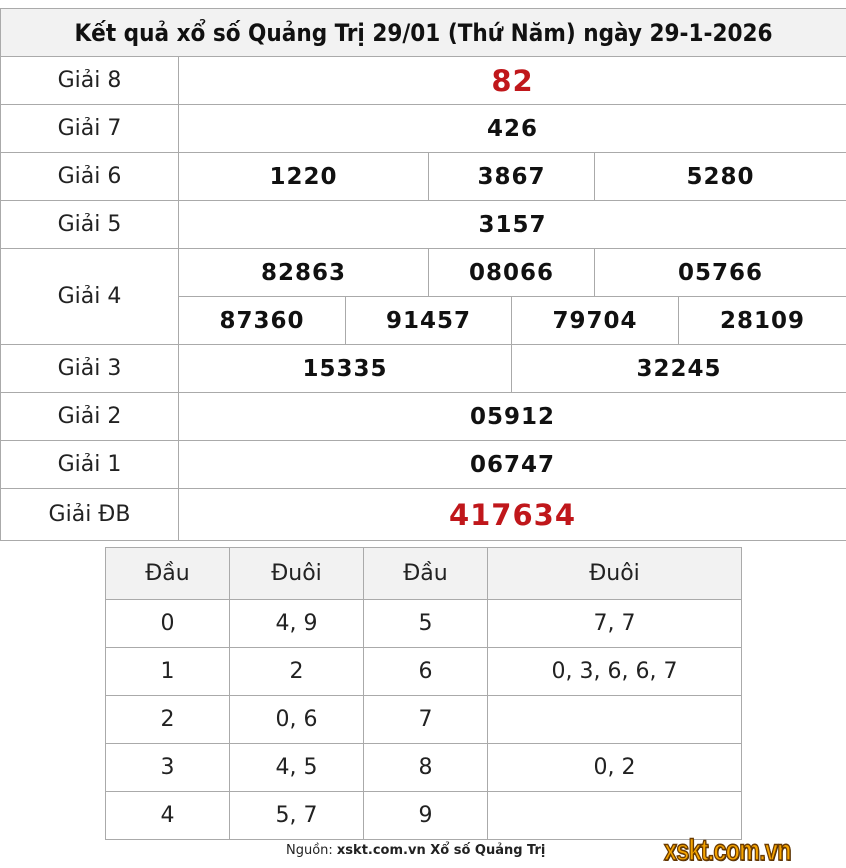 The height and width of the screenshot is (868, 846). I want to click on source-note: Nguồn: xskt.com.vn Xổ số Quảng Trị, so click(415, 850).